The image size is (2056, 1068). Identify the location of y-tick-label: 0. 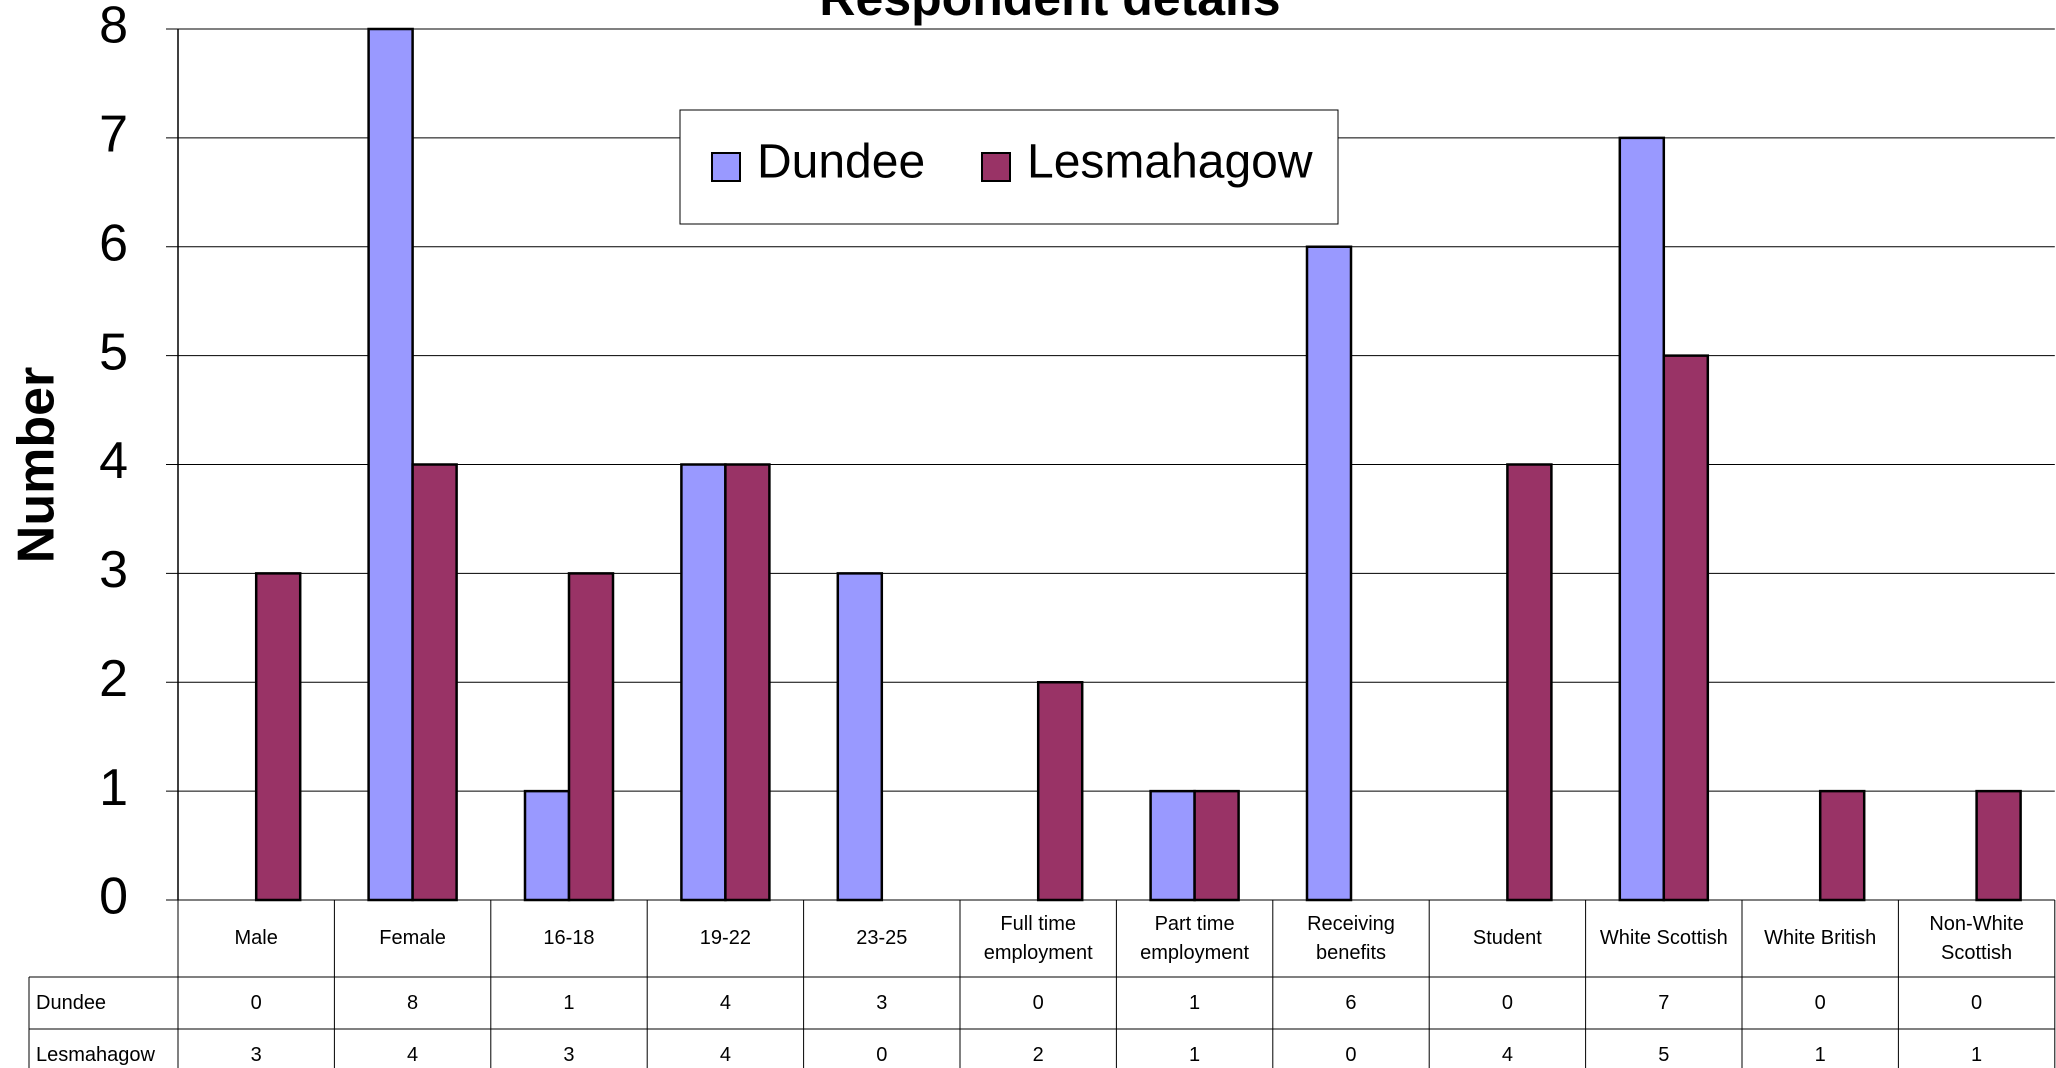
(113, 897).